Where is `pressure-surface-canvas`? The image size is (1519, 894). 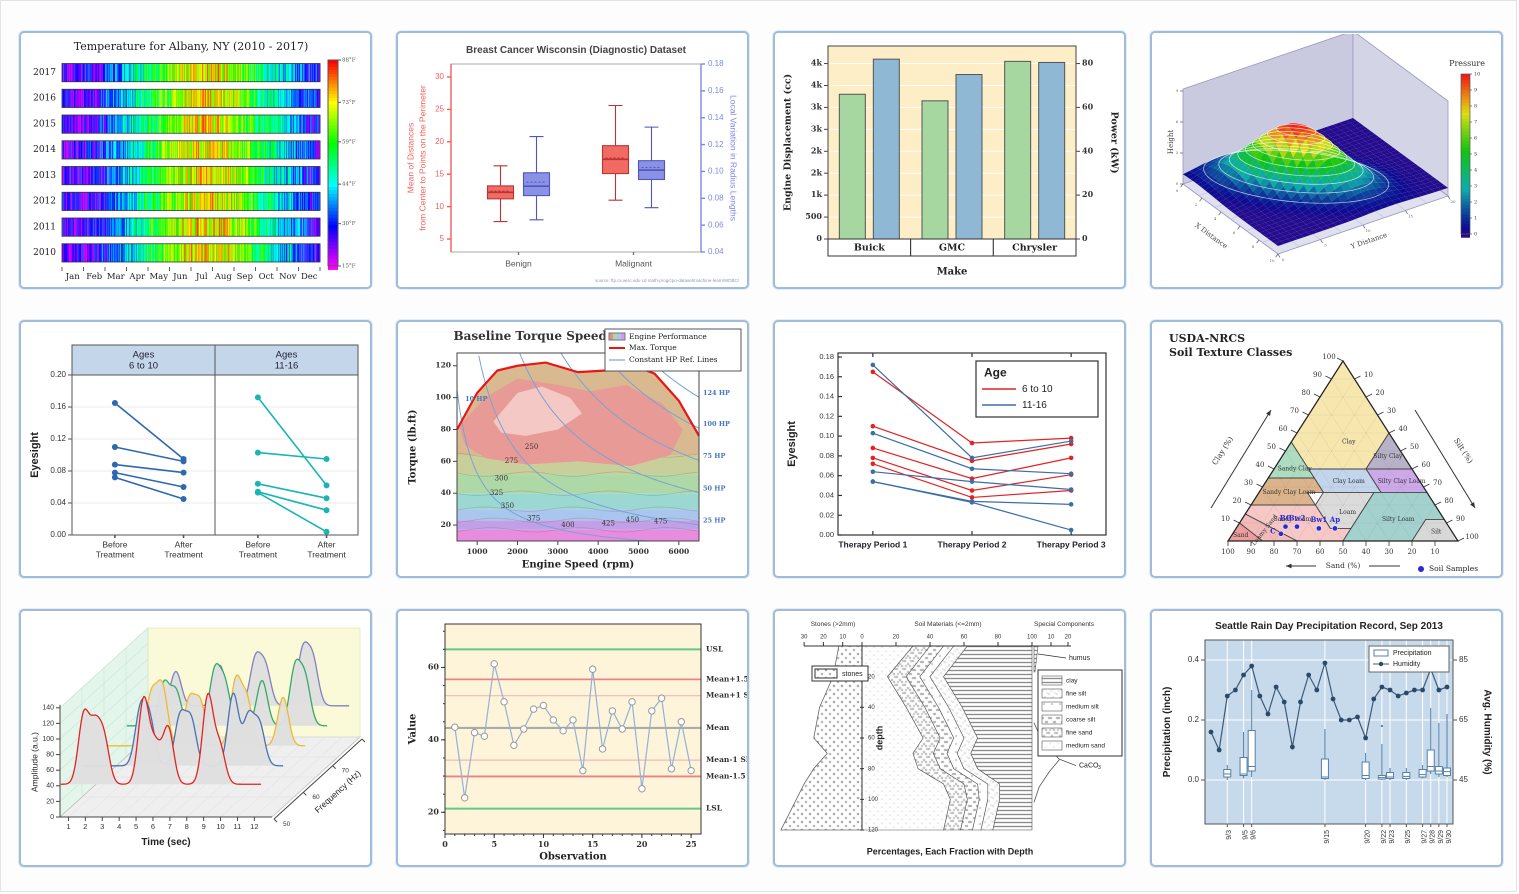 pressure-surface-canvas is located at coordinates (1327, 160).